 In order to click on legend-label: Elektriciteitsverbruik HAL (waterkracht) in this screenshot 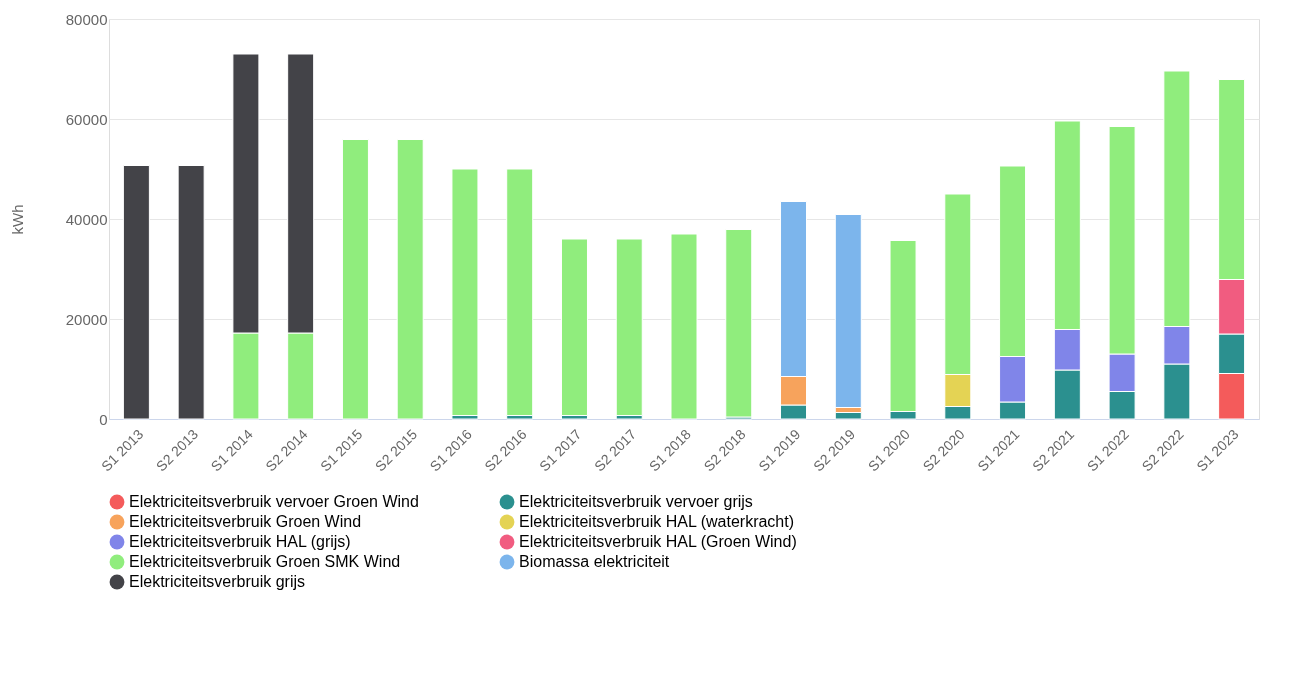, I will do `click(657, 521)`.